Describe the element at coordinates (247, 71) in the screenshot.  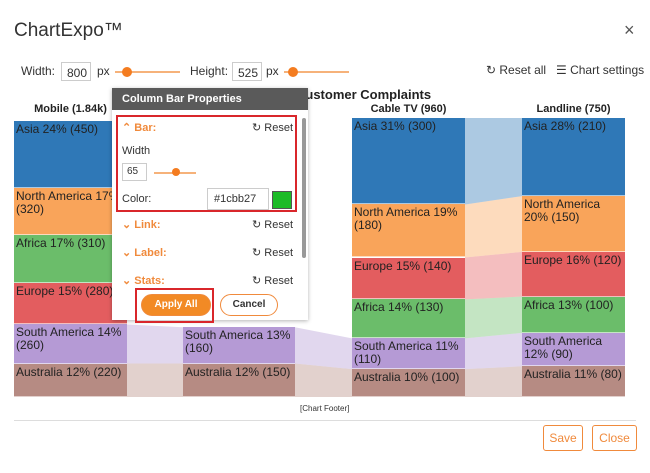
I see `height-input: 525` at that location.